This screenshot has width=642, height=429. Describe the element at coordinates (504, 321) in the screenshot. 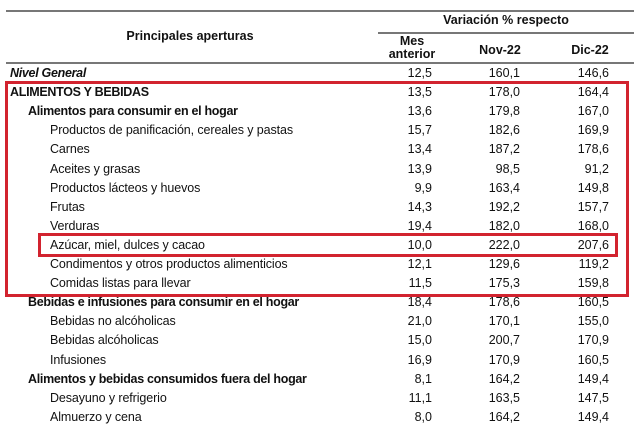

I see `row-value: 170,1` at that location.